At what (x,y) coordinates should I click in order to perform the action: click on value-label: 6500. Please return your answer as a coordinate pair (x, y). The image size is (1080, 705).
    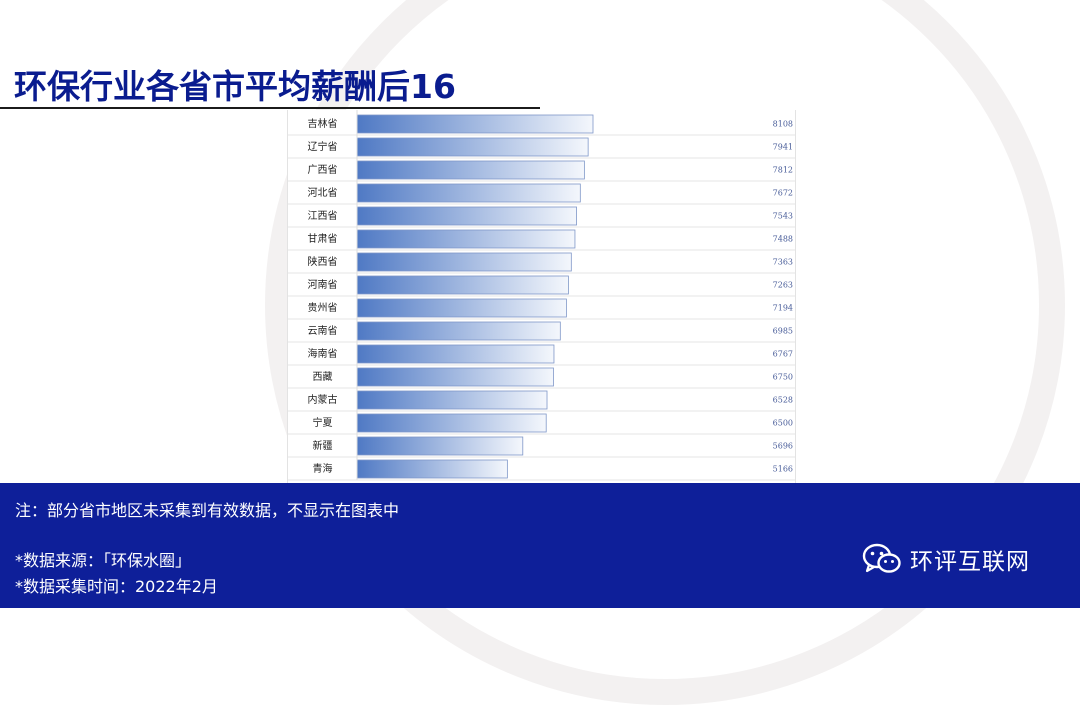
    Looking at the image, I should click on (783, 423).